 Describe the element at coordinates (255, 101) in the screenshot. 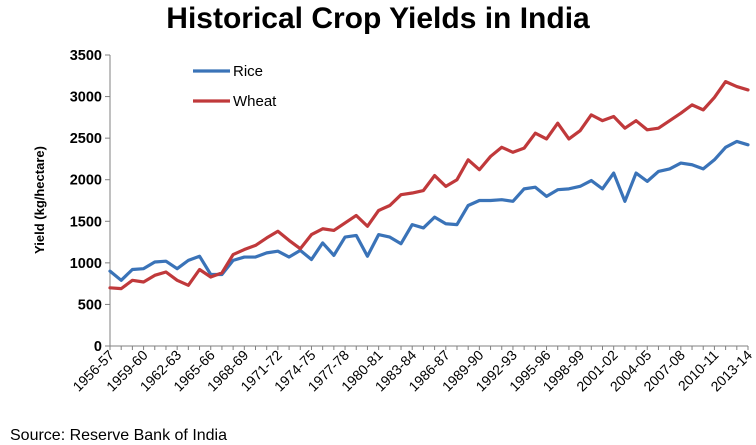

I see `legend-label-wheat: Wheat` at that location.